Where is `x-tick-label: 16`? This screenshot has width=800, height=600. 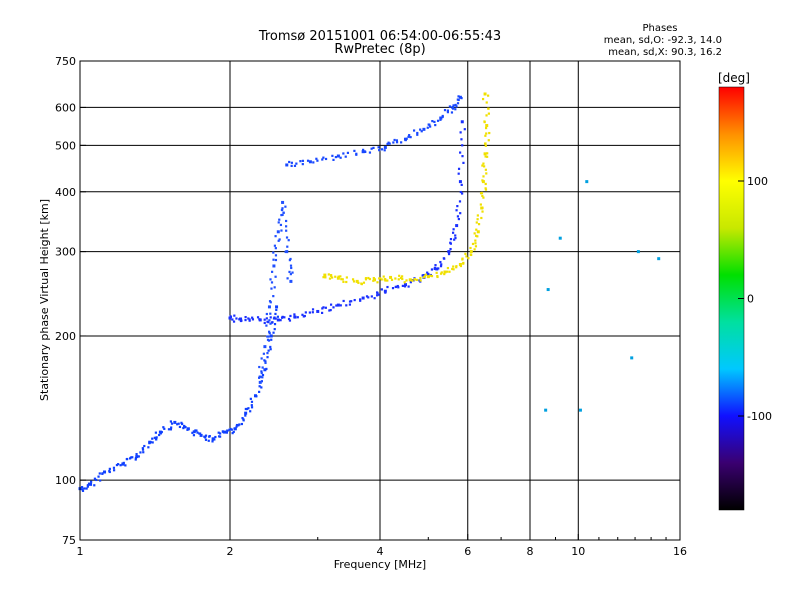 x-tick-label: 16 is located at coordinates (680, 551).